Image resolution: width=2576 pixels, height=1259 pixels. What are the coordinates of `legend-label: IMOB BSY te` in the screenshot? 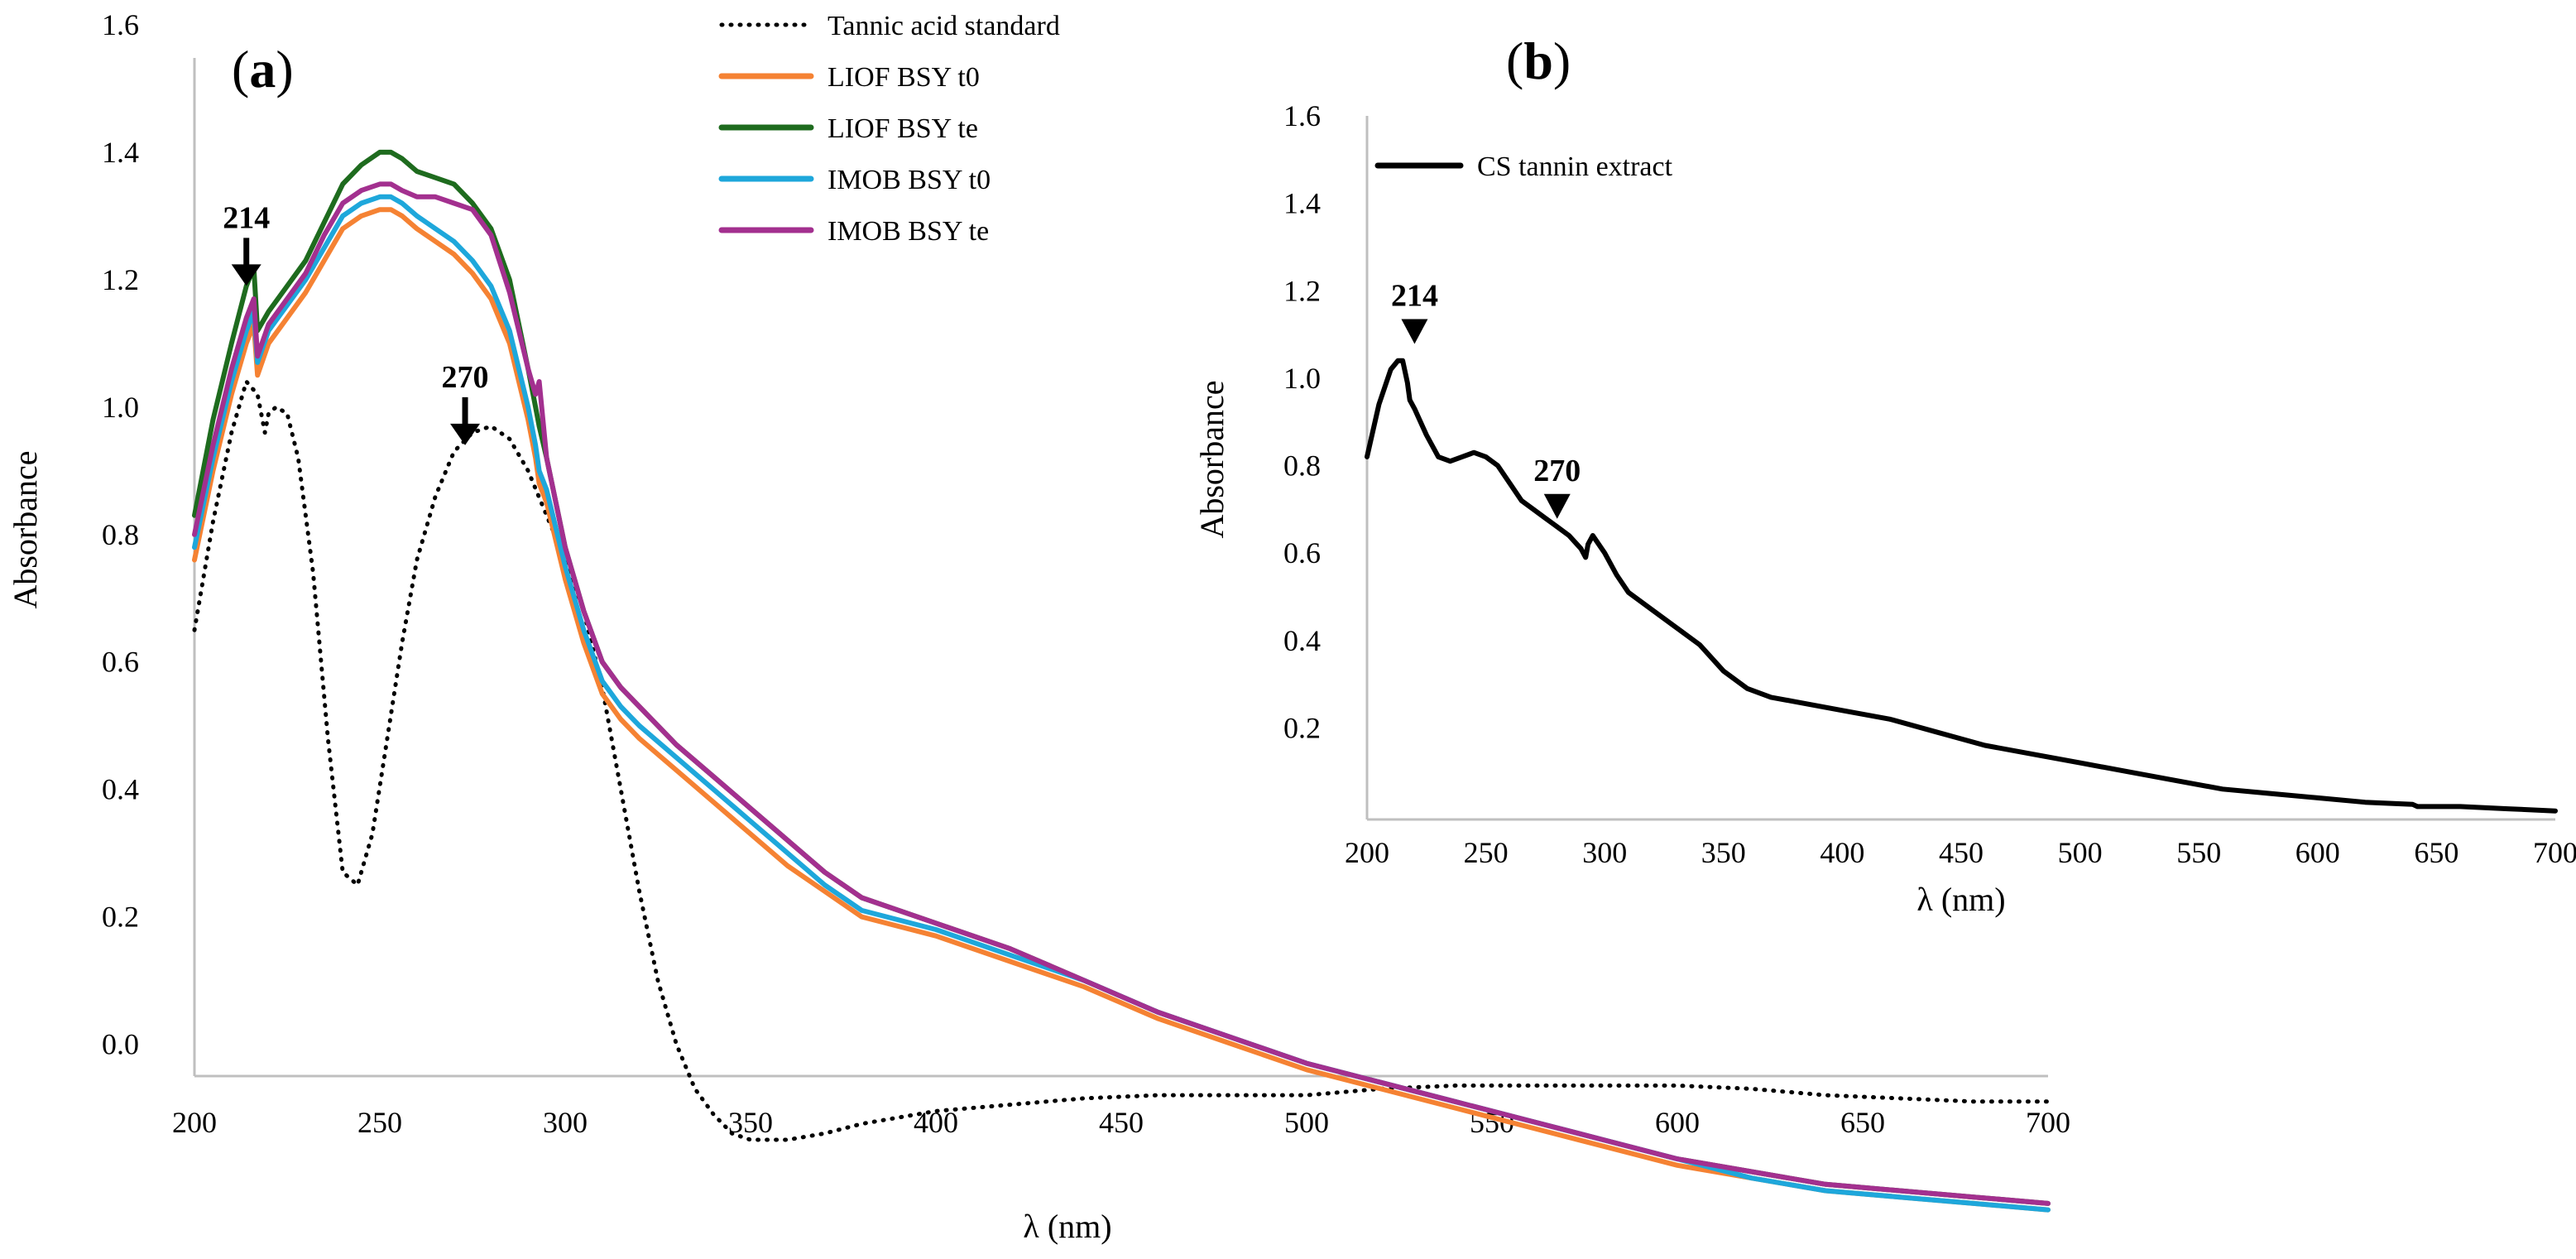 It's located at (908, 231).